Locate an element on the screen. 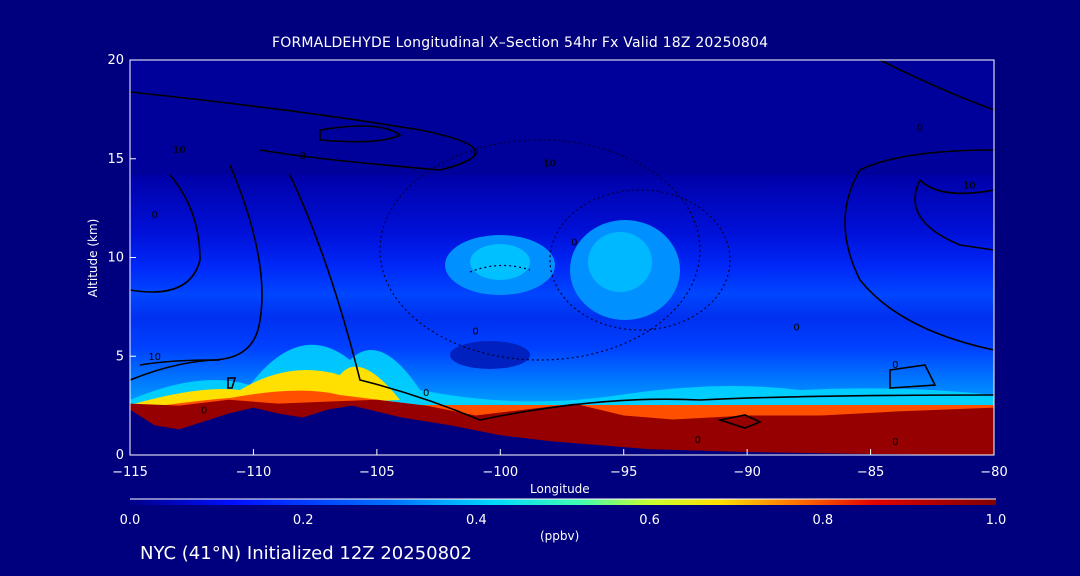 This screenshot has width=1080, height=576. x-tick-label: −110 is located at coordinates (254, 472).